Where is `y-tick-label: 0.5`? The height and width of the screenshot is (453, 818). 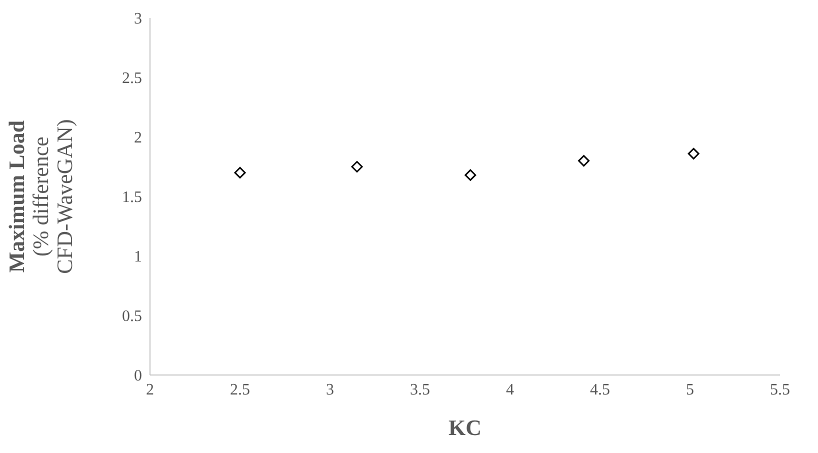
y-tick-label: 0.5 is located at coordinates (132, 317).